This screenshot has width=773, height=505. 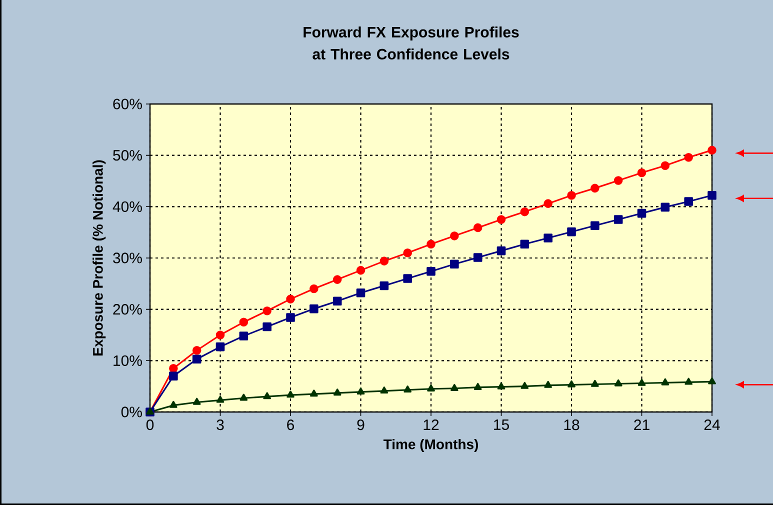 I want to click on y-axis-title: Exposure Profile (% Notional), so click(x=99, y=258).